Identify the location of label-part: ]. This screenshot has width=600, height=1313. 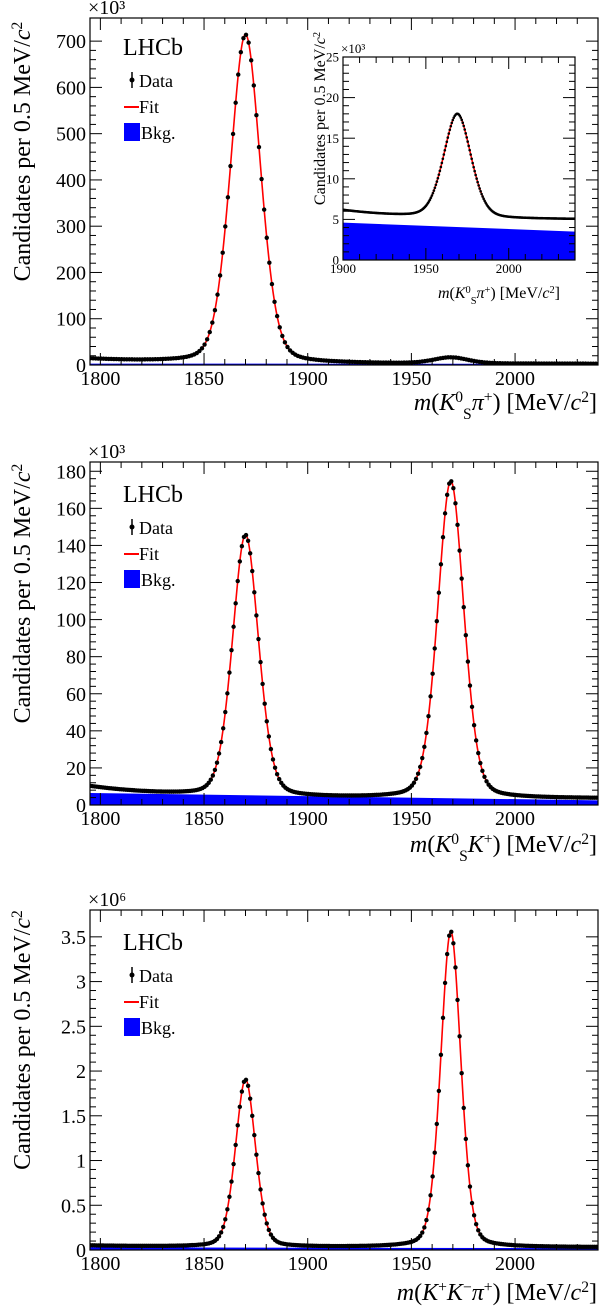
(593, 403).